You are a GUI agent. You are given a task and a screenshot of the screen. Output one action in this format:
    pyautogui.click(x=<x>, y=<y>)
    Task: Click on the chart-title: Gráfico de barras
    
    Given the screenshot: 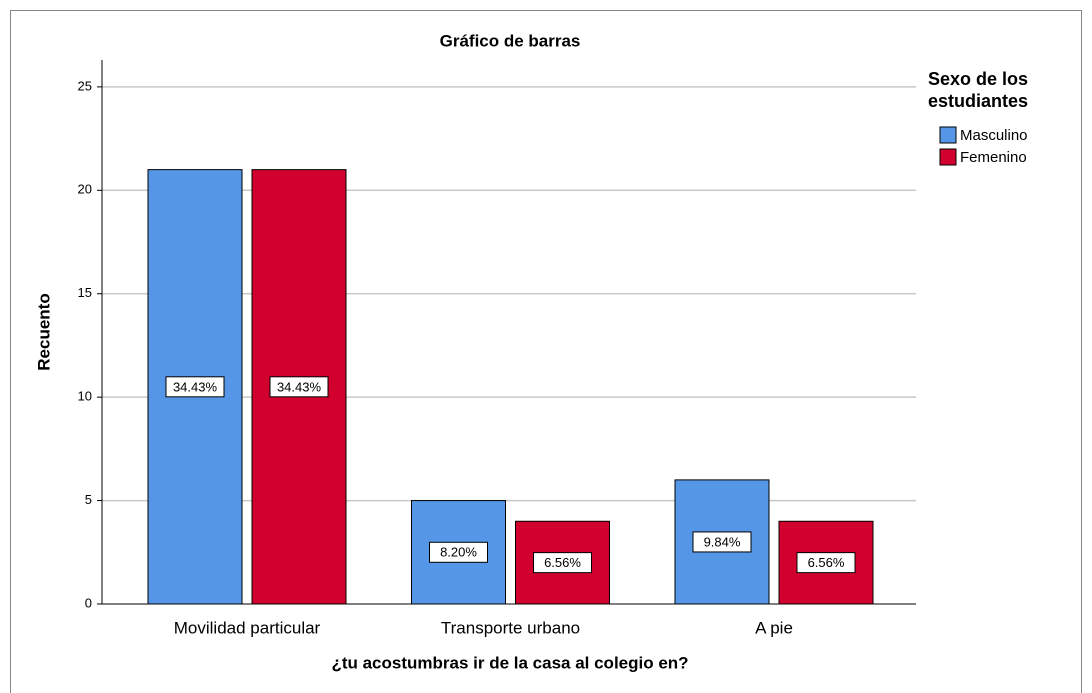 What is the action you would take?
    pyautogui.click(x=510, y=40)
    